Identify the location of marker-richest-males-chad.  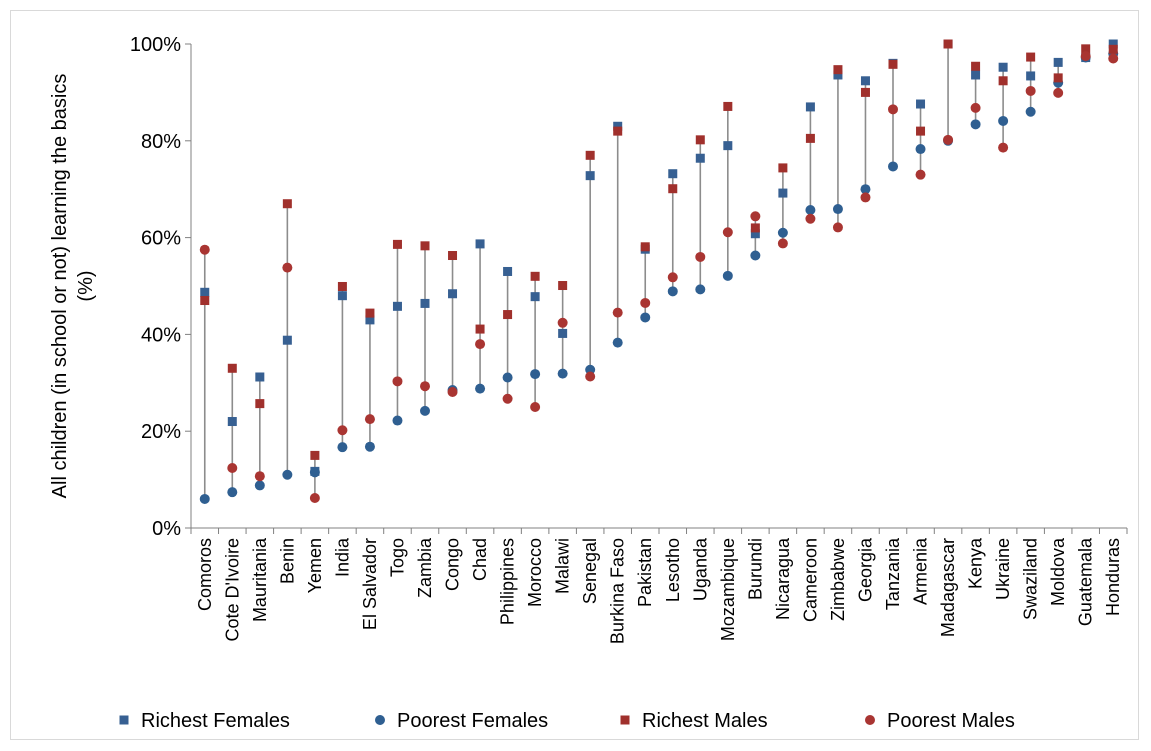
(480, 329).